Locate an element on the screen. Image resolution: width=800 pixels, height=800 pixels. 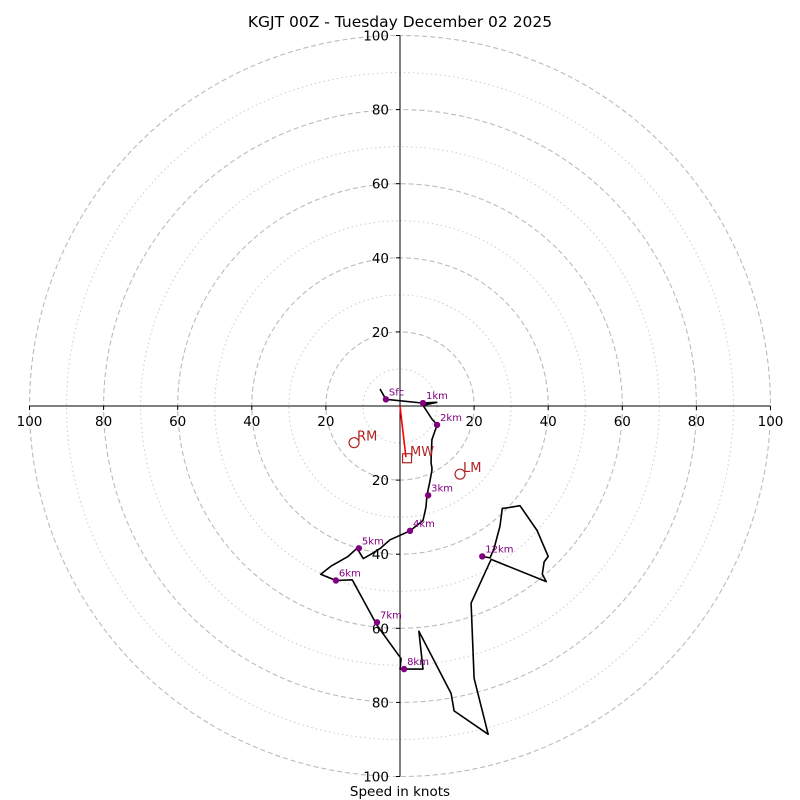
height-marker-label: 3km is located at coordinates (442, 488).